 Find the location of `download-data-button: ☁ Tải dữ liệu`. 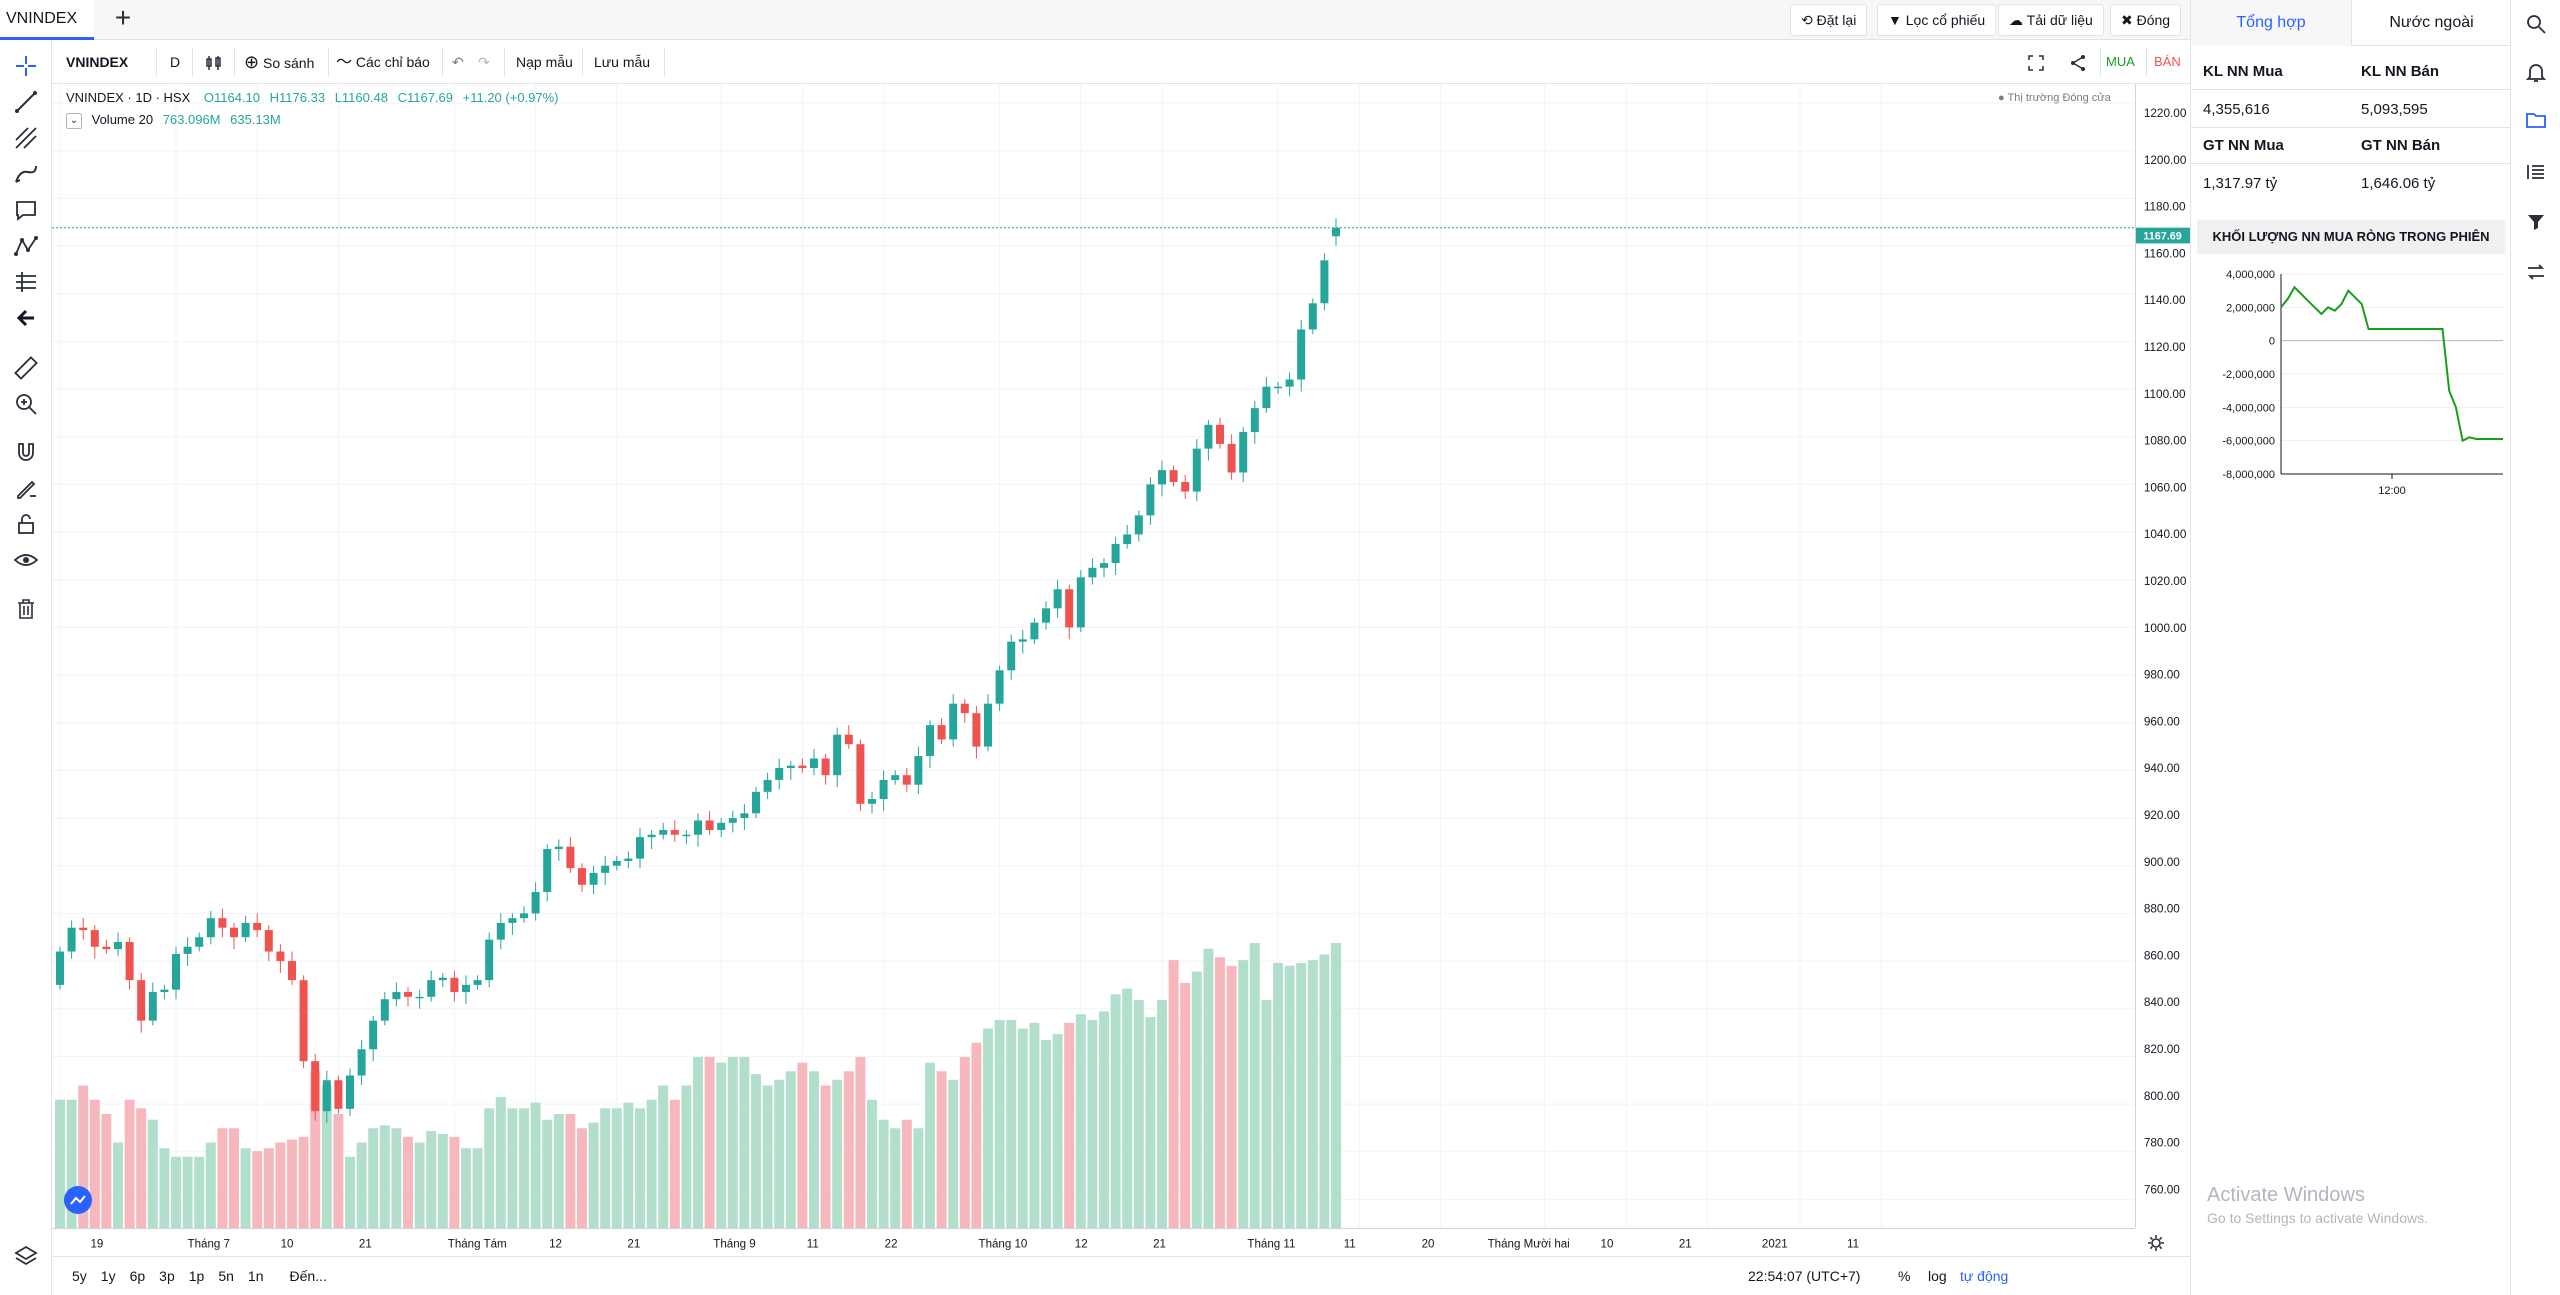

download-data-button: ☁ Tải dữ liệu is located at coordinates (2051, 20).